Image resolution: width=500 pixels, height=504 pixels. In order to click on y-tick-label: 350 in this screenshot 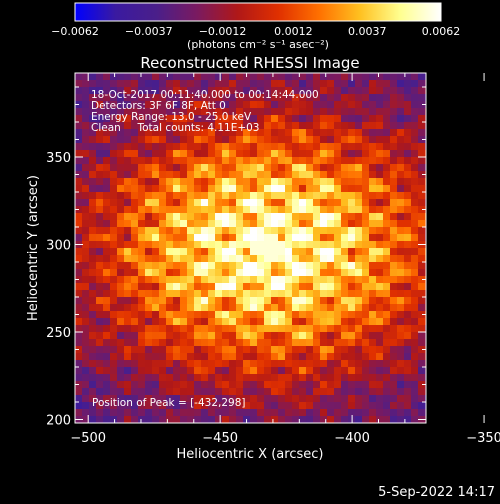, I will do `click(58, 158)`.